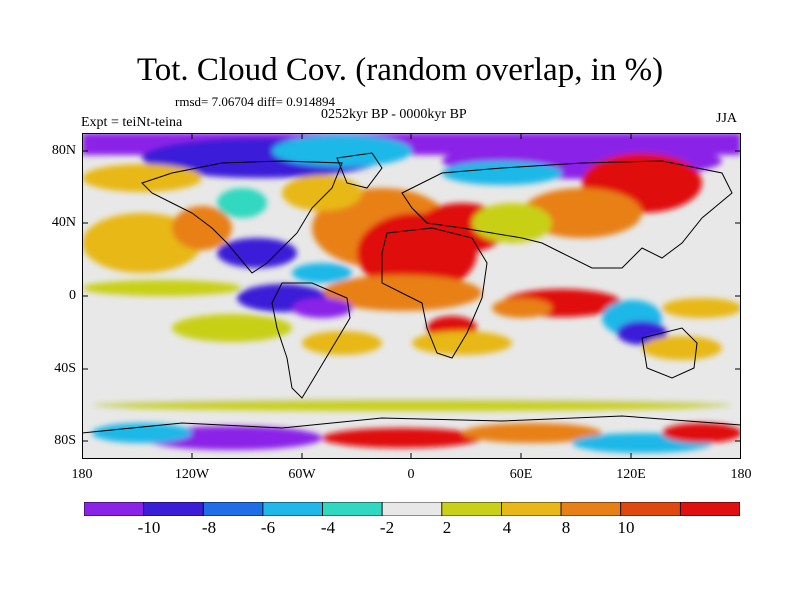  I want to click on colorbar-label: 10, so click(626, 527).